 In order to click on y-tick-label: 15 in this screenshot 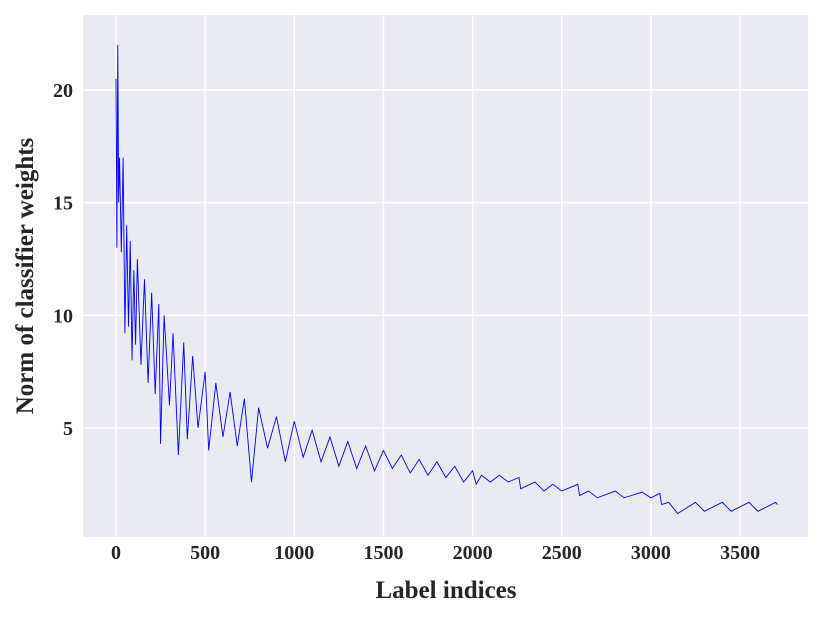, I will do `click(63, 204)`.